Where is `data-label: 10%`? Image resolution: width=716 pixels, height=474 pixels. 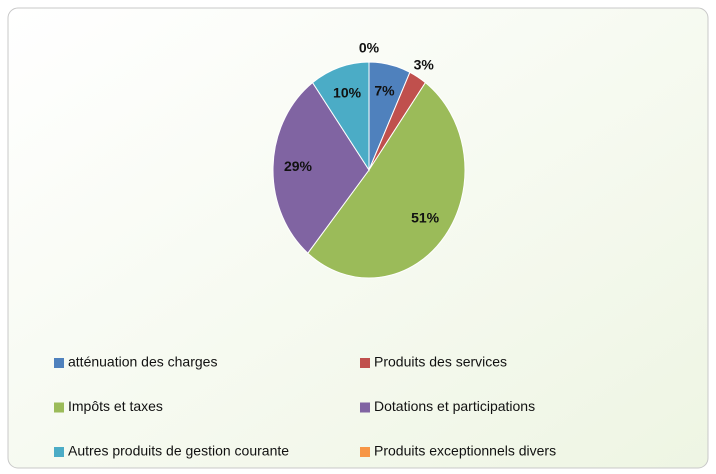
data-label: 10% is located at coordinates (347, 93).